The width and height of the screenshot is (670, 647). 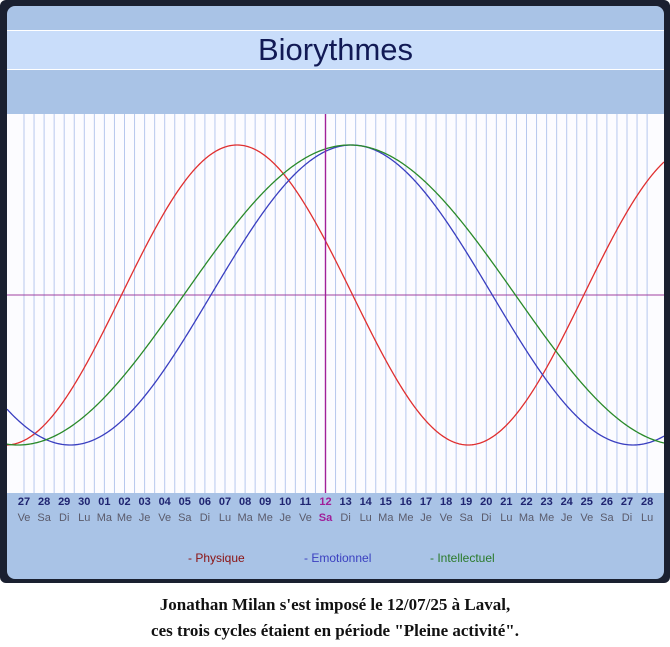 I want to click on chart-legend: - Physique - Emotionnel - Intellectuel, so click(x=335, y=559).